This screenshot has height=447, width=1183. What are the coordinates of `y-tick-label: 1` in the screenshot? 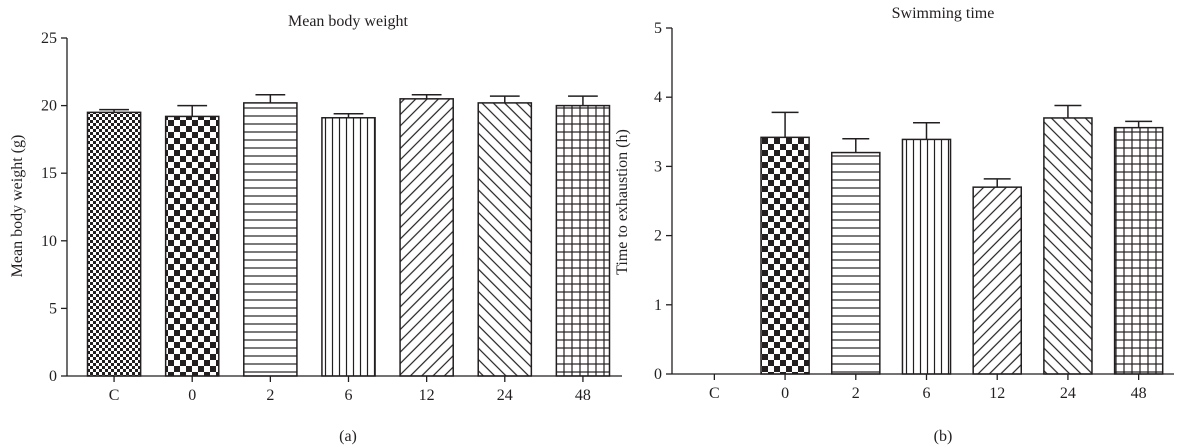 It's located at (658, 305).